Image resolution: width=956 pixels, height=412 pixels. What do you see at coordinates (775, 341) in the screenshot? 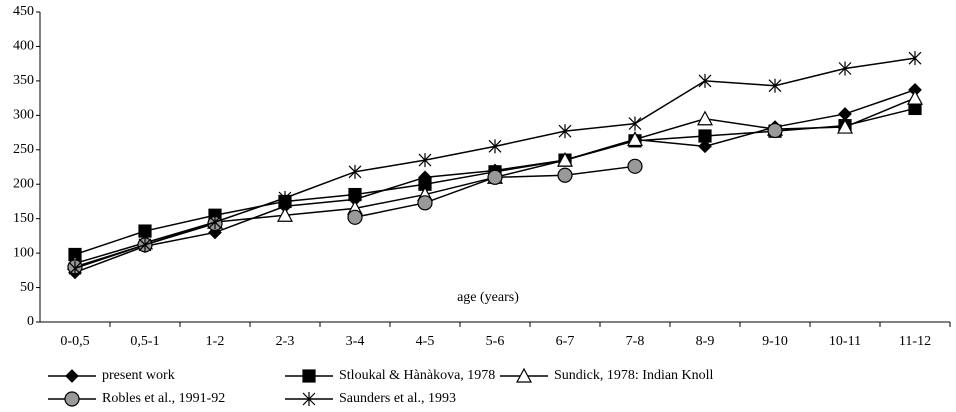
I see `x-tick-label: 9-10` at bounding box center [775, 341].